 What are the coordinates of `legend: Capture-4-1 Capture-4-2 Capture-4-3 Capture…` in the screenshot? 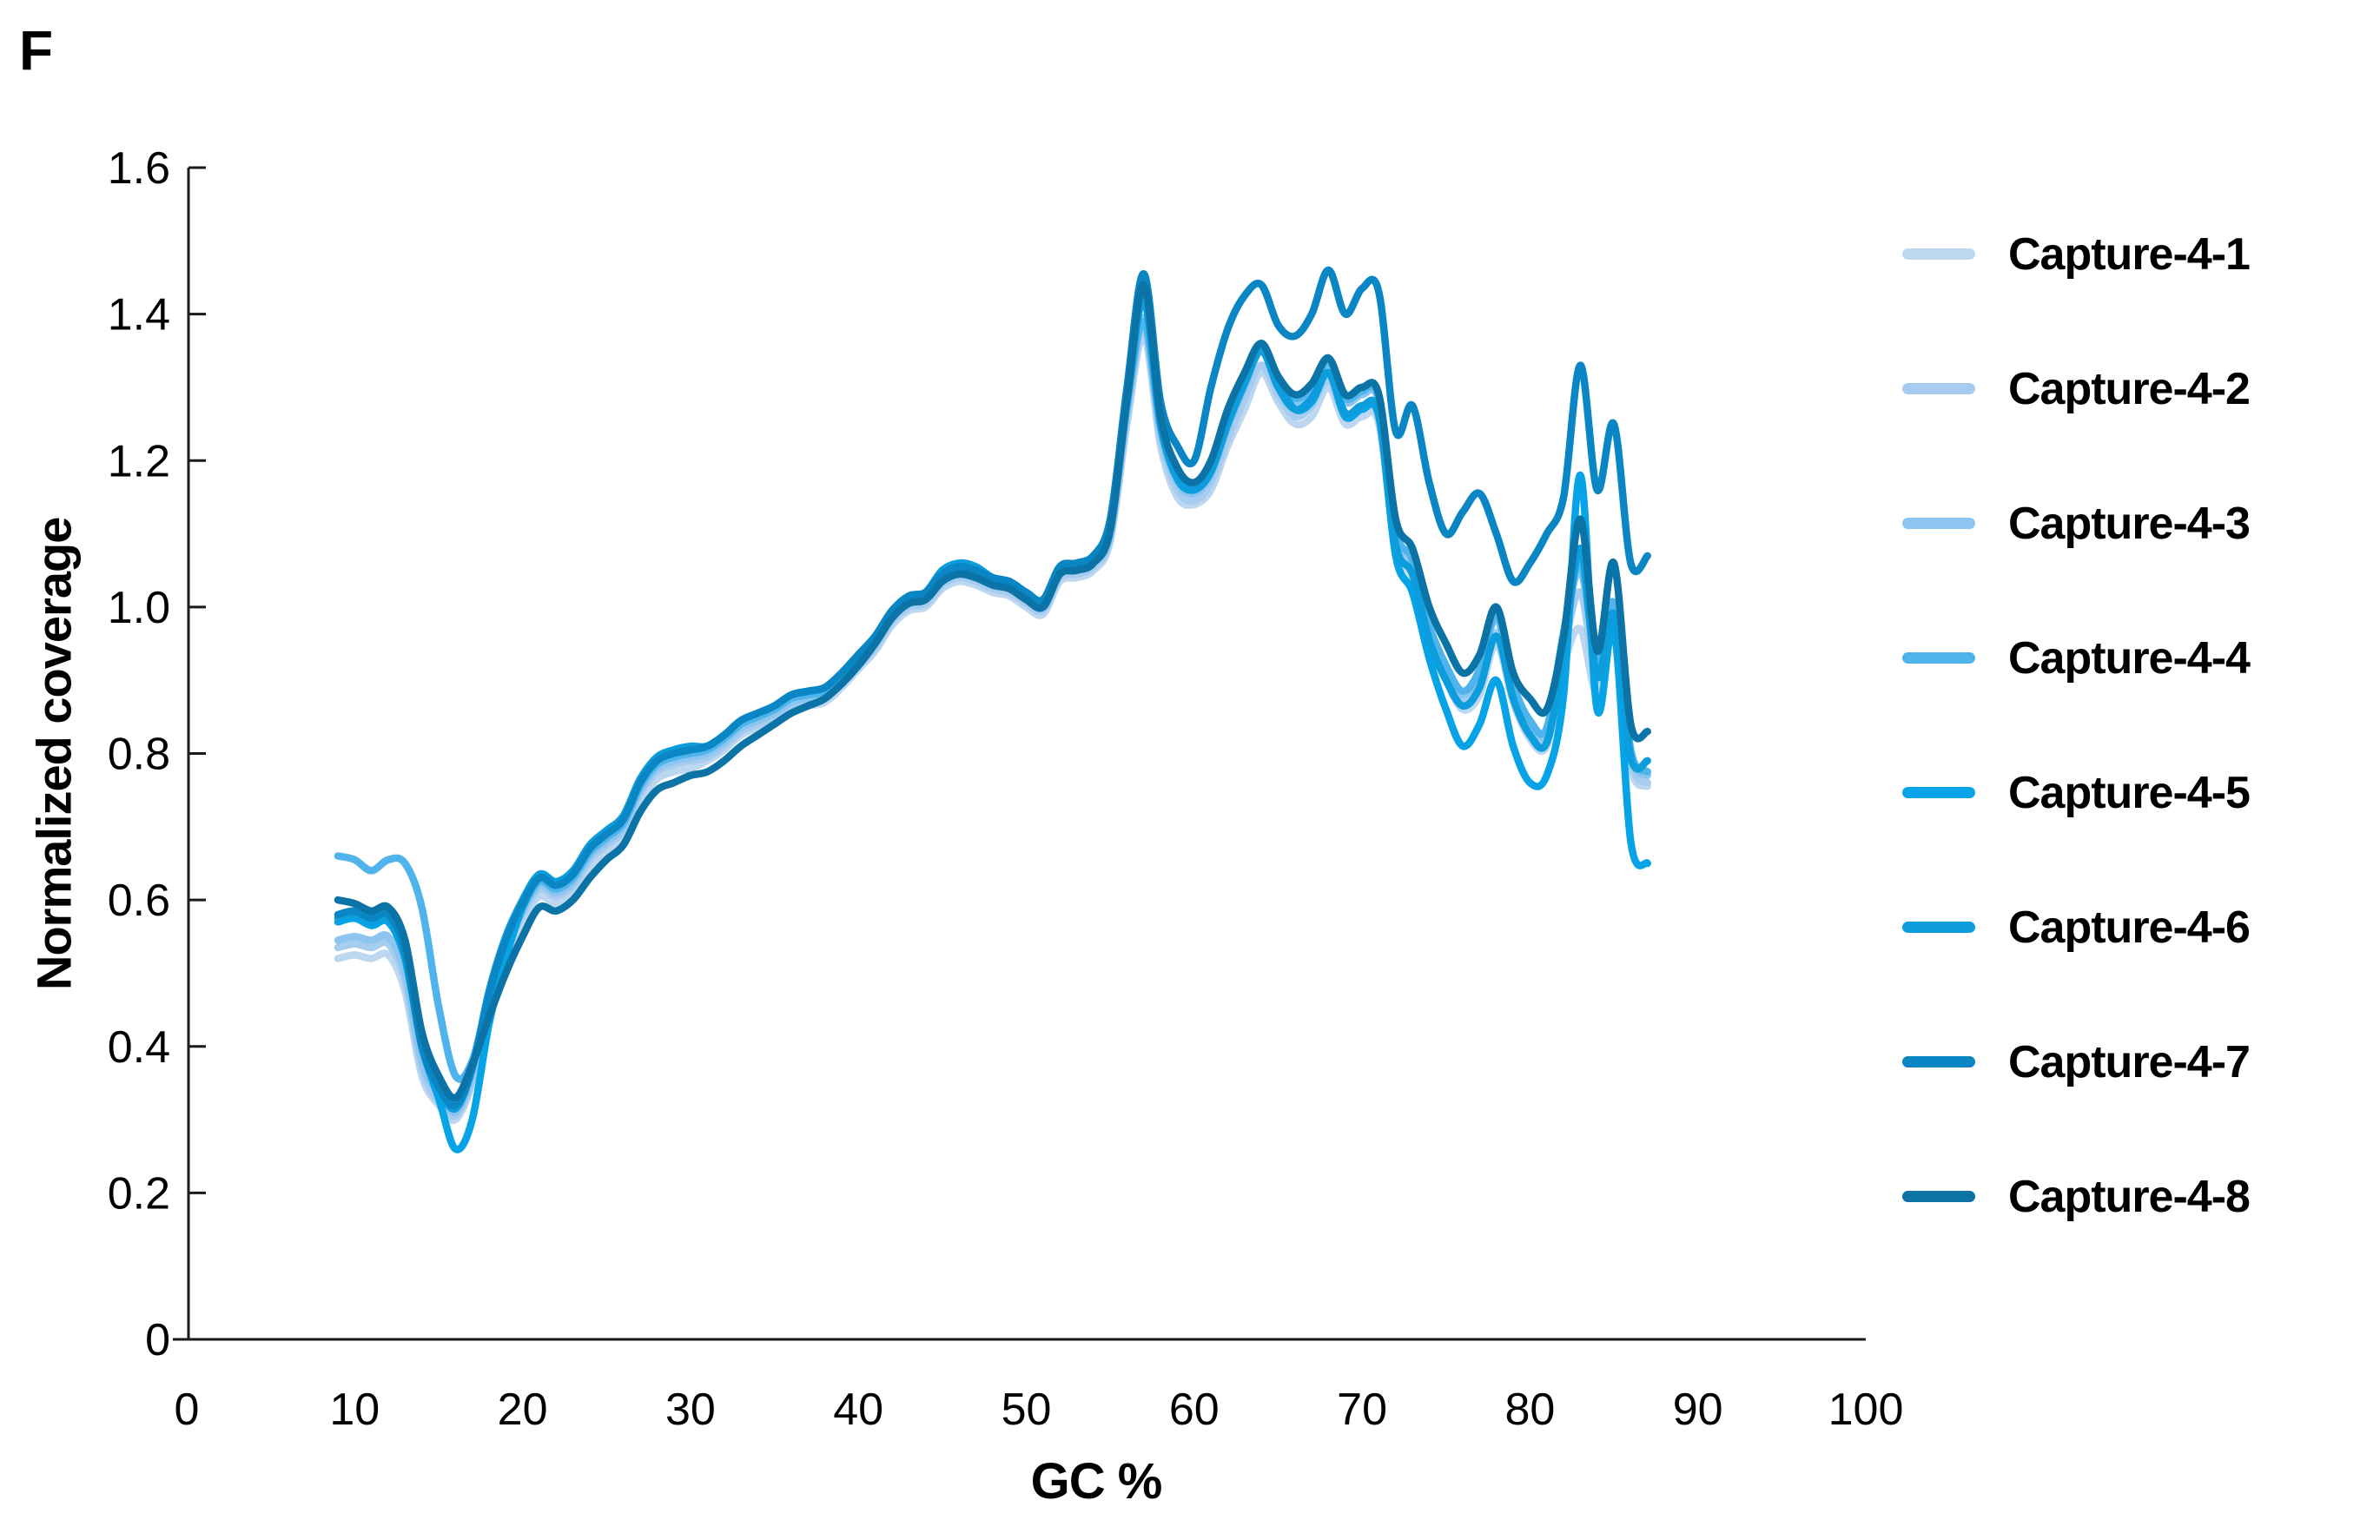 It's located at (2076, 725).